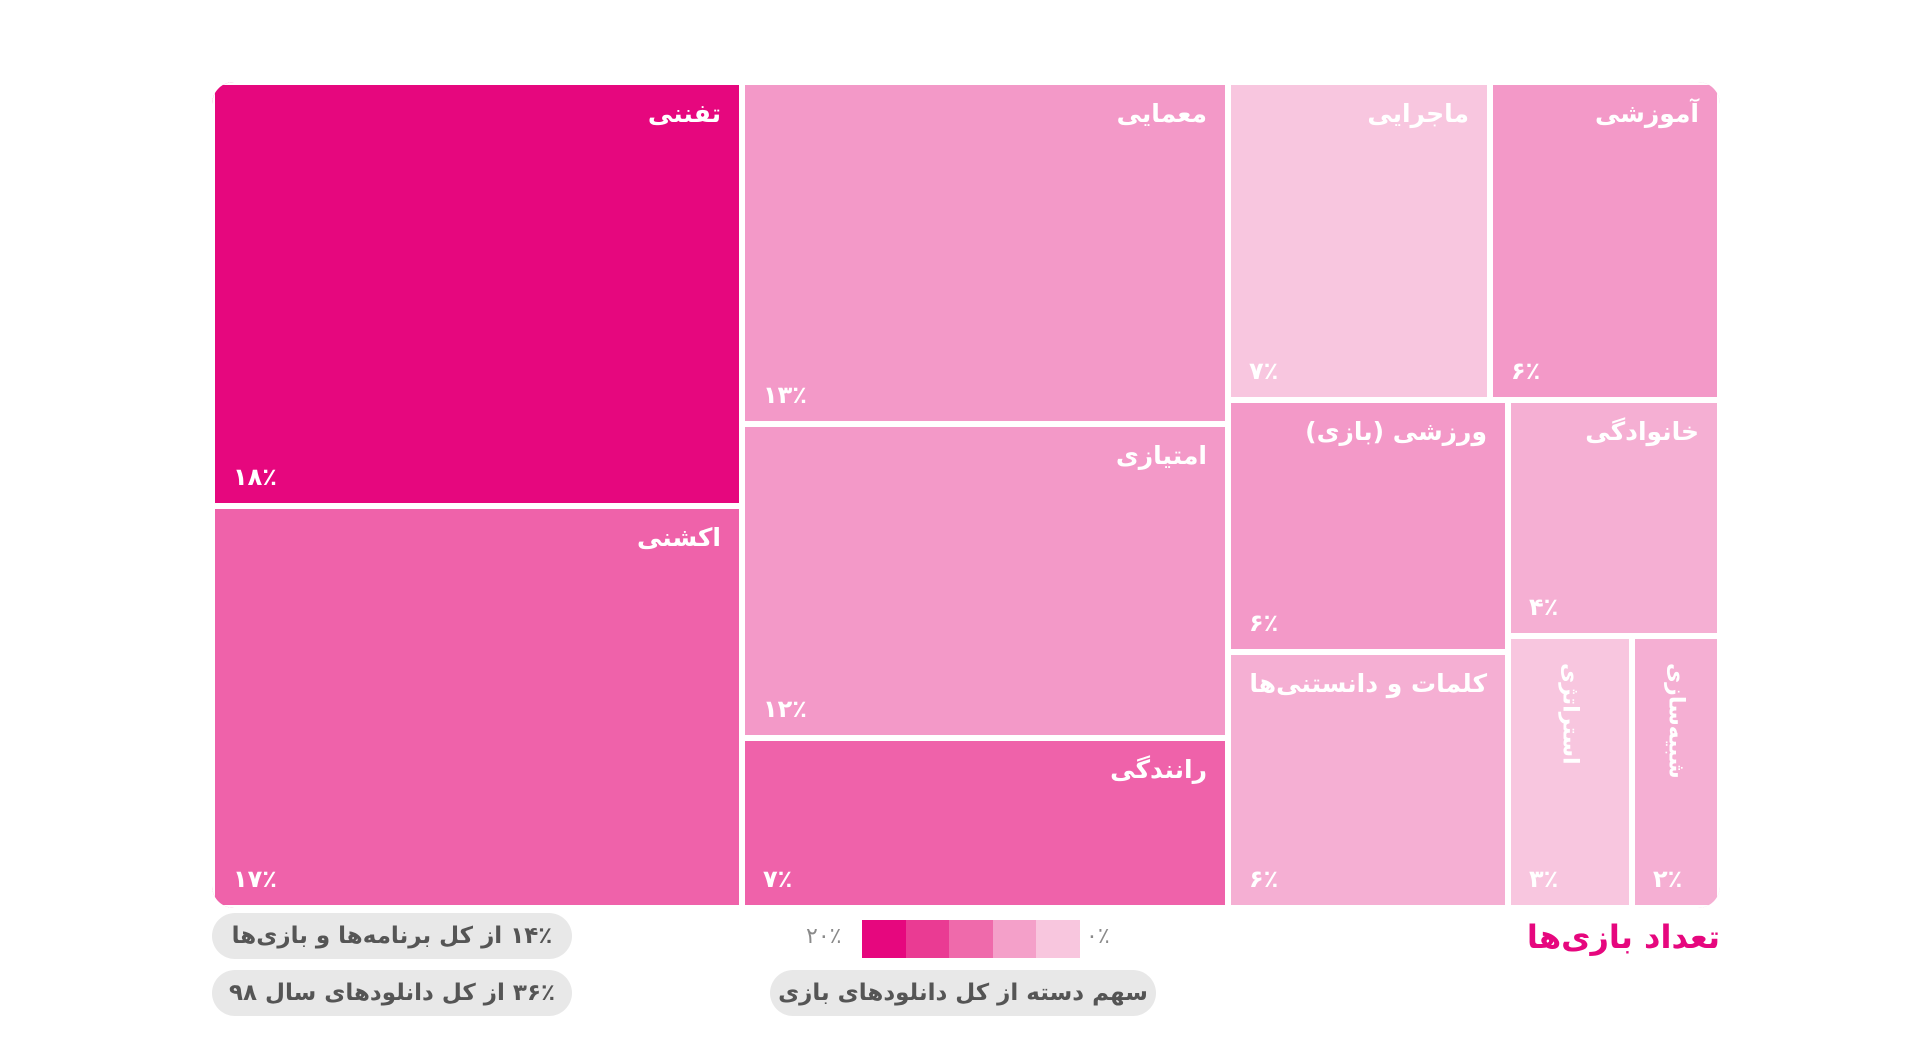 This screenshot has height=1050, width=1920. I want to click on treemap-tile: تفننی ۱۸٪, so click(477, 294).